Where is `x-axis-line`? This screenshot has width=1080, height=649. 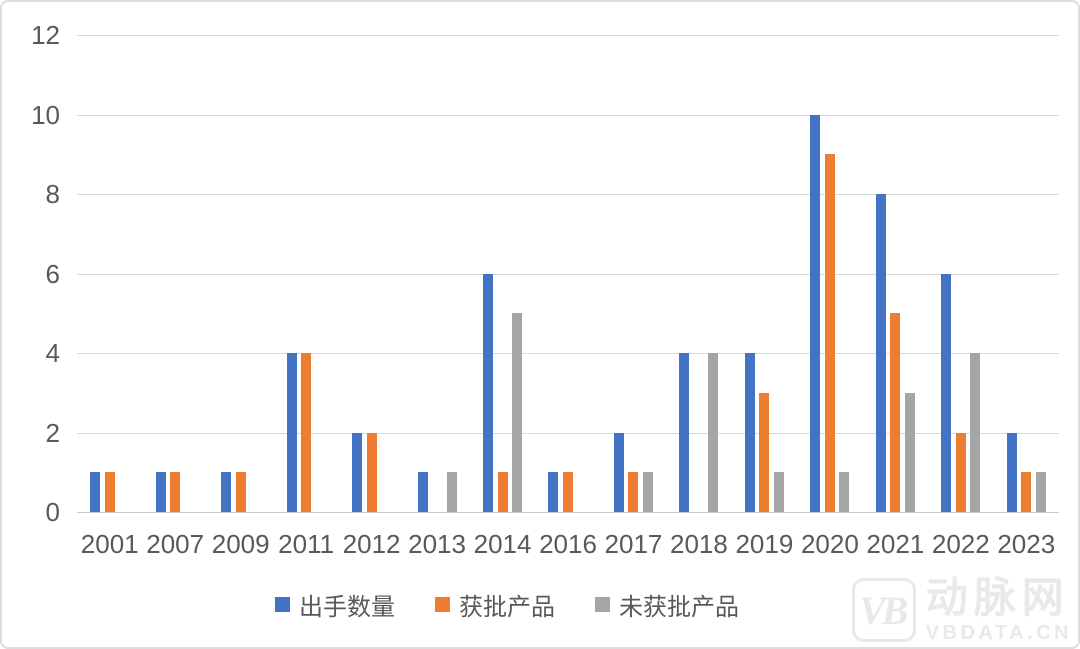 x-axis-line is located at coordinates (568, 512).